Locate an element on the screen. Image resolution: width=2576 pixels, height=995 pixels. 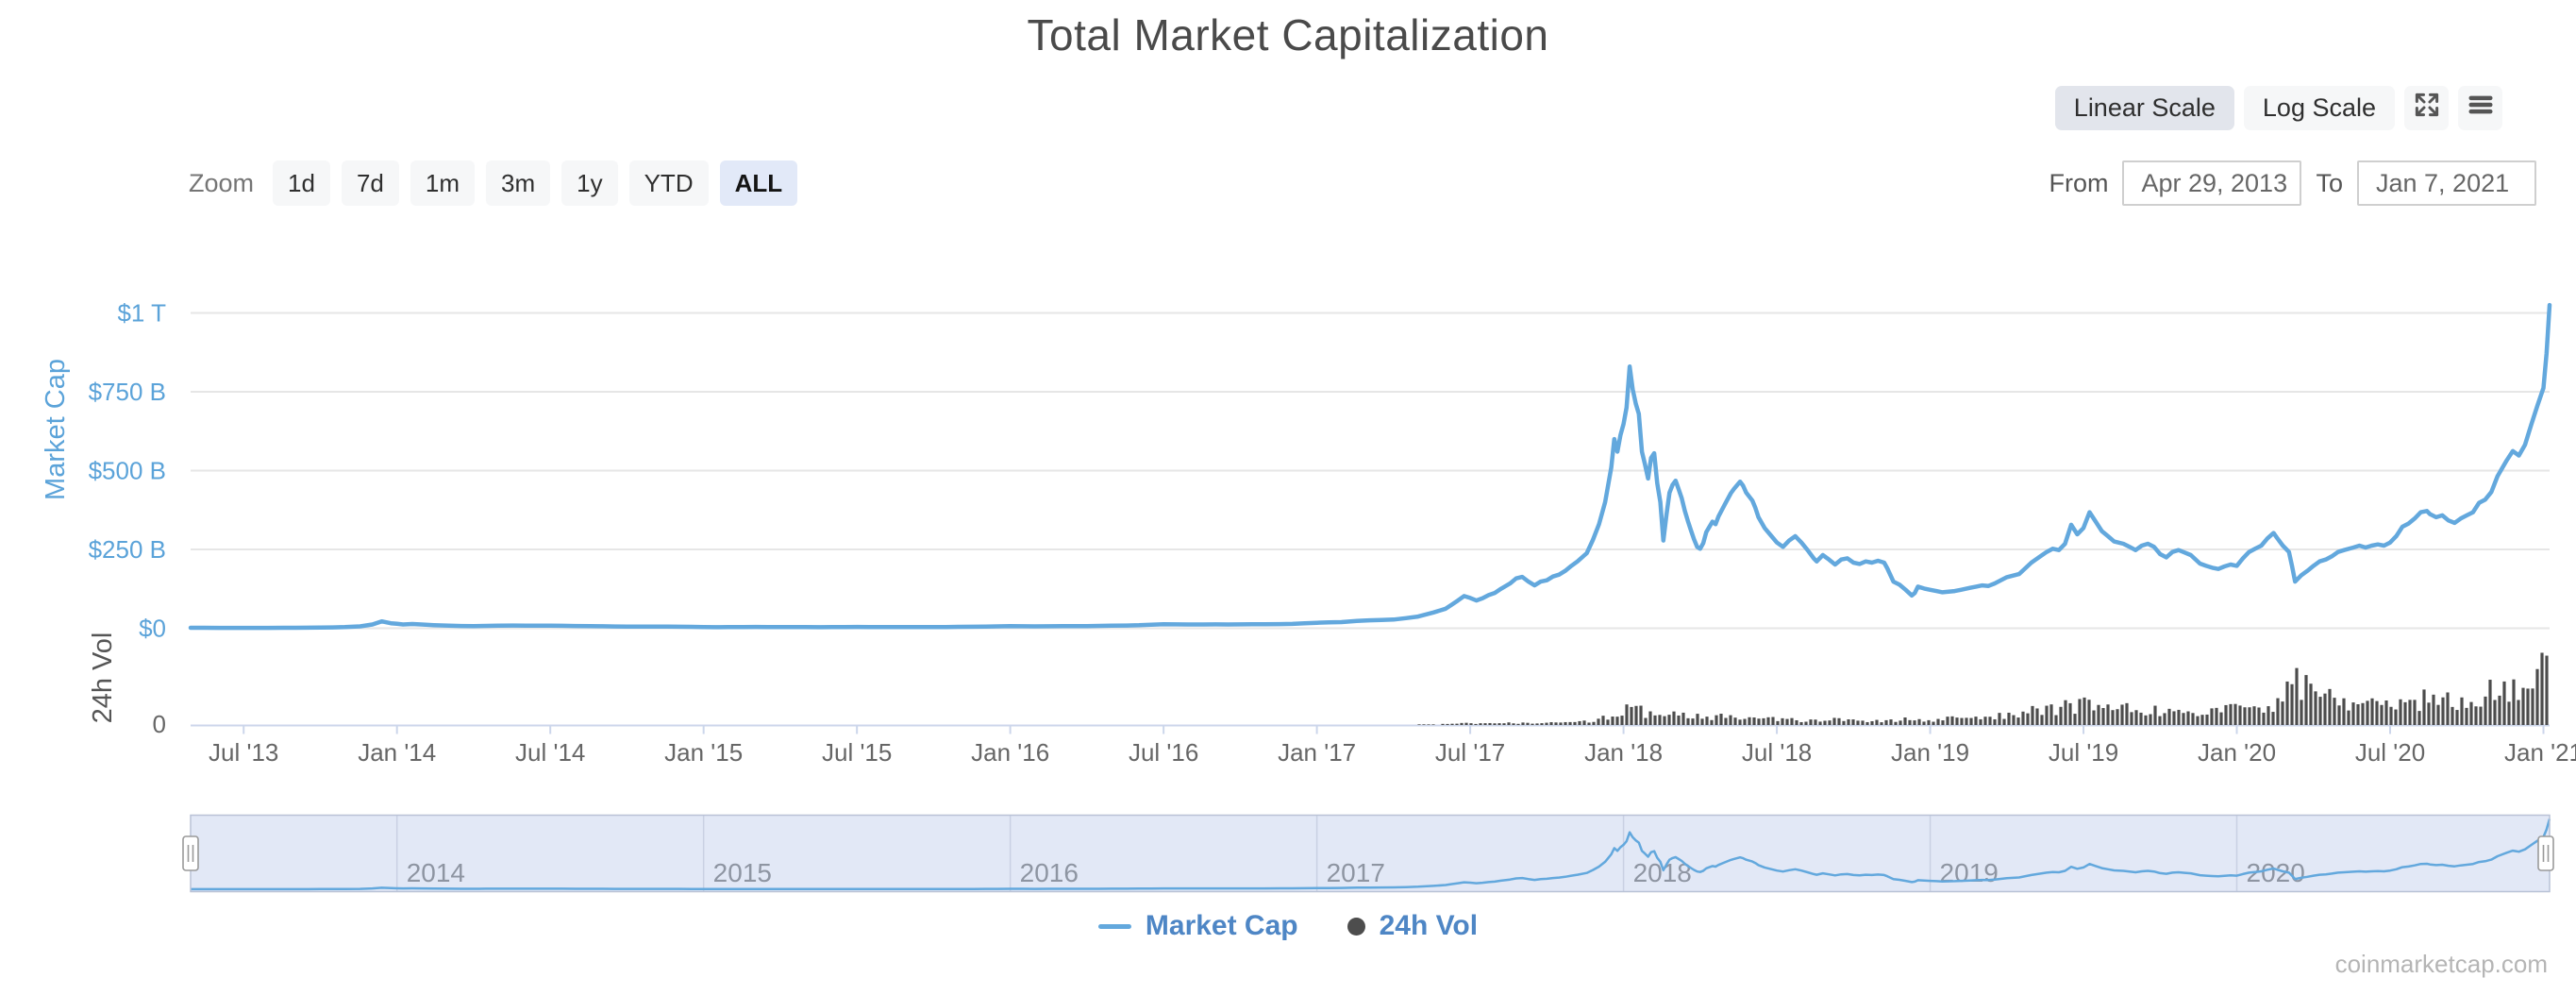
x-axis-tick-label: Jul '17 is located at coordinates (1470, 752).